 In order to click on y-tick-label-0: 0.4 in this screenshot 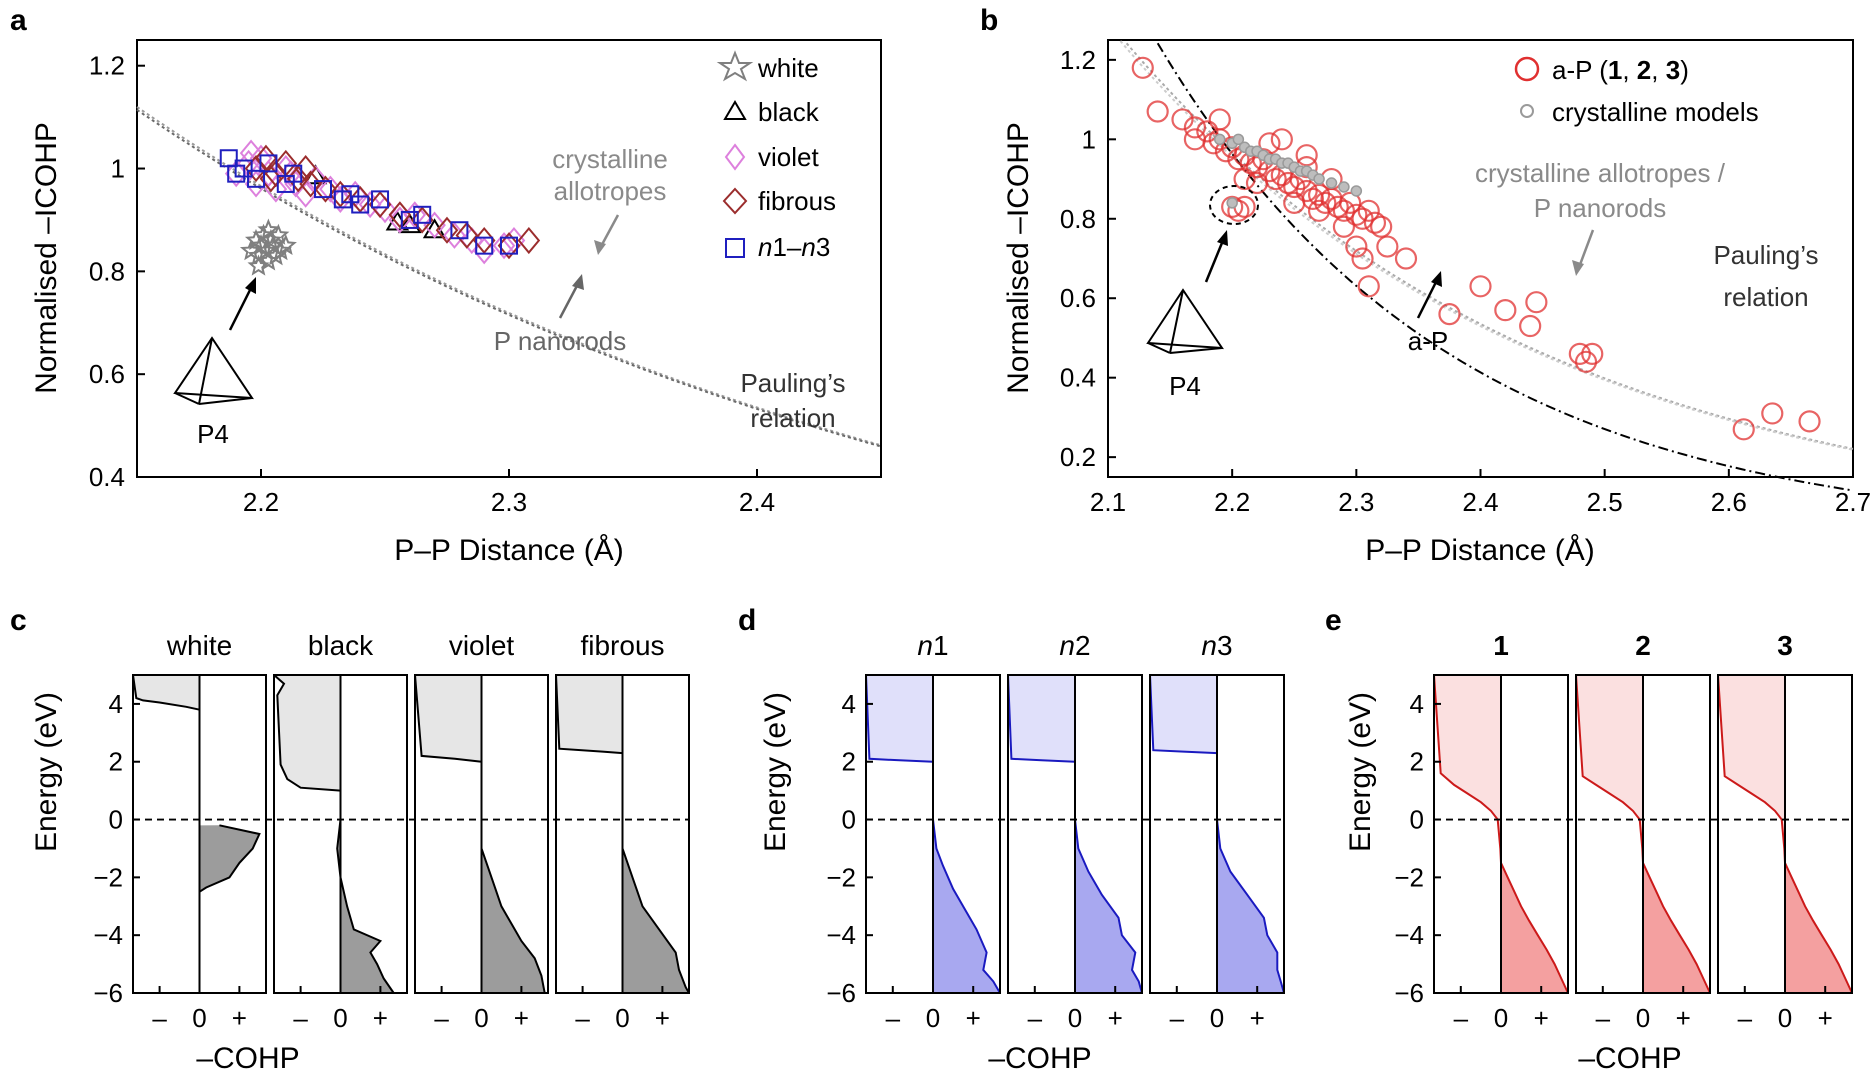, I will do `click(107, 477)`.